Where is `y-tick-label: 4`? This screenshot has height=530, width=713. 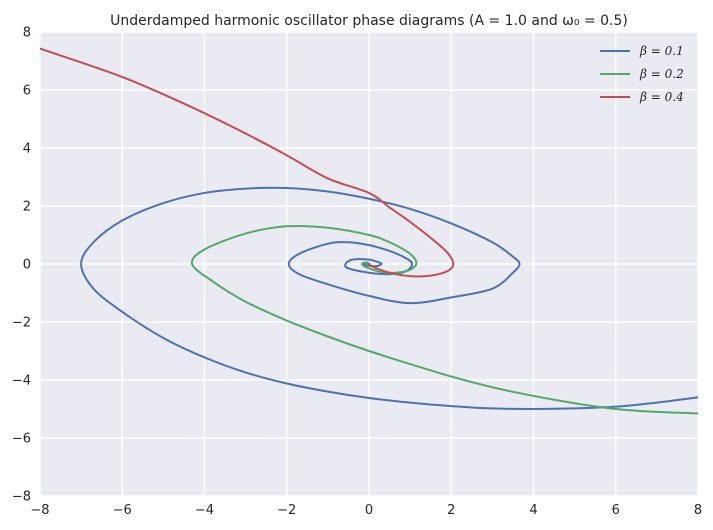 y-tick-label: 4 is located at coordinates (27, 149).